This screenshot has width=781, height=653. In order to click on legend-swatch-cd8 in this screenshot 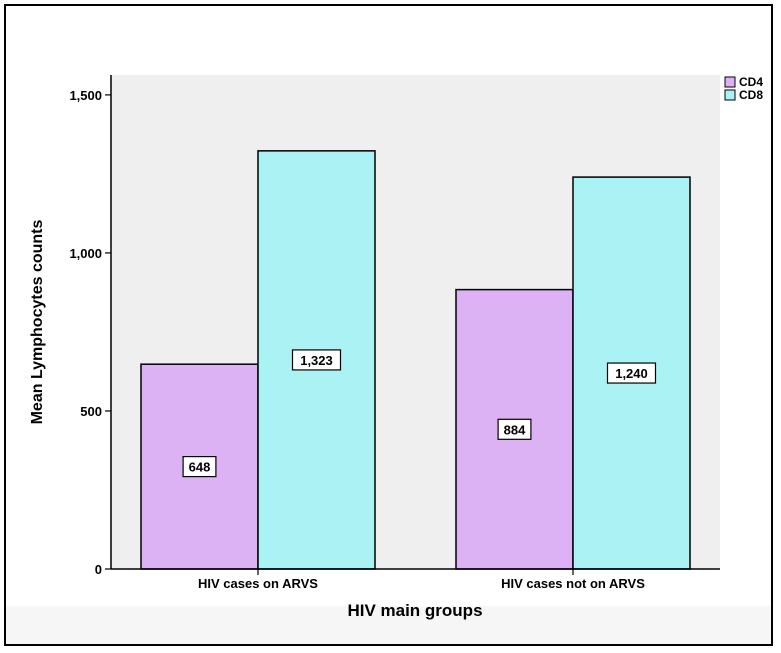, I will do `click(730, 95)`.